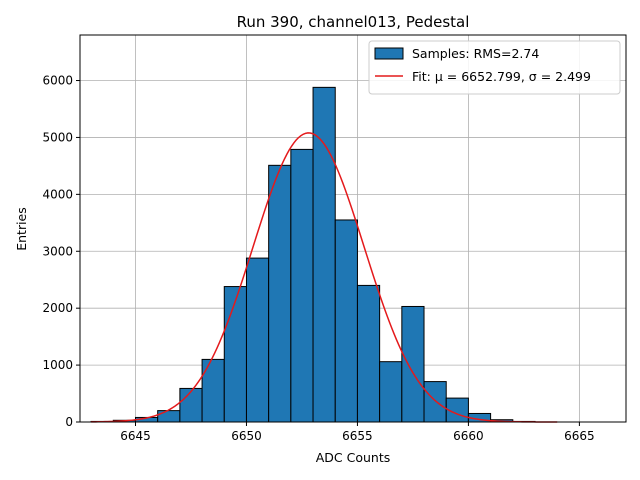 The height and width of the screenshot is (480, 640). I want to click on legend-label-fit: Fit: μ = 6652.799, σ = 2.499, so click(501, 76).